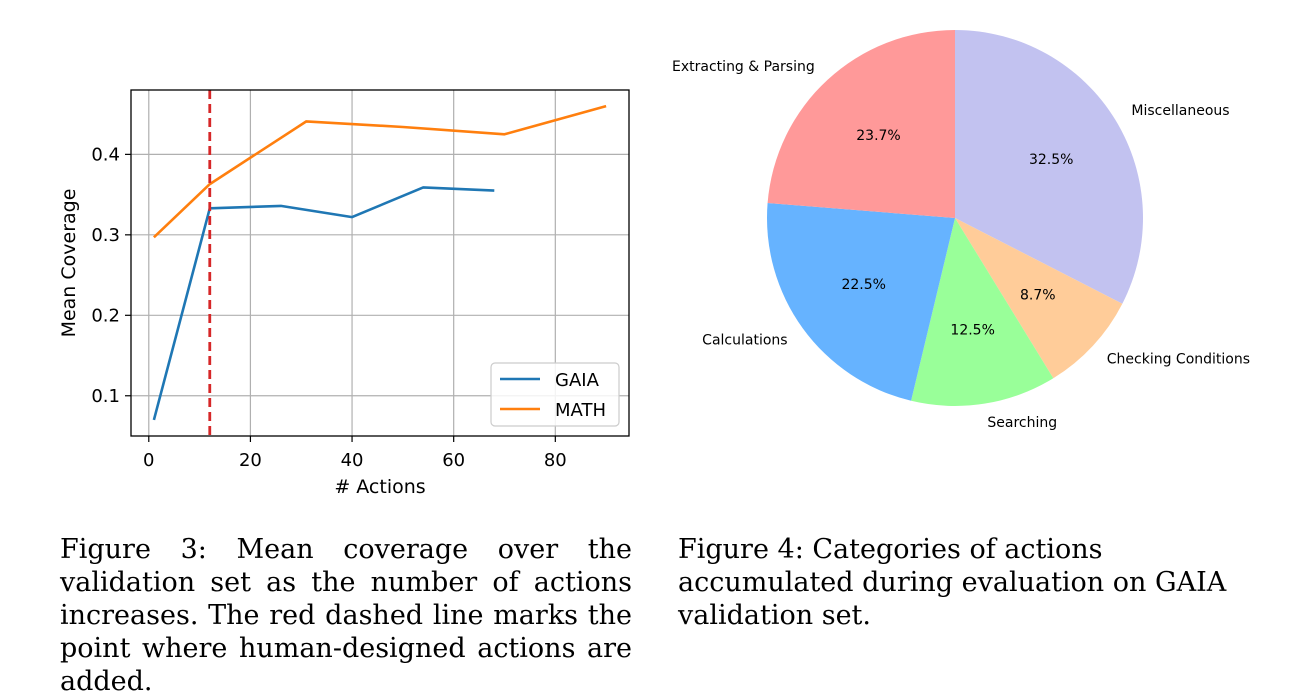 This screenshot has width=1303, height=698. Describe the element at coordinates (105, 154) in the screenshot. I see `y-tick-label: 0.4` at that location.